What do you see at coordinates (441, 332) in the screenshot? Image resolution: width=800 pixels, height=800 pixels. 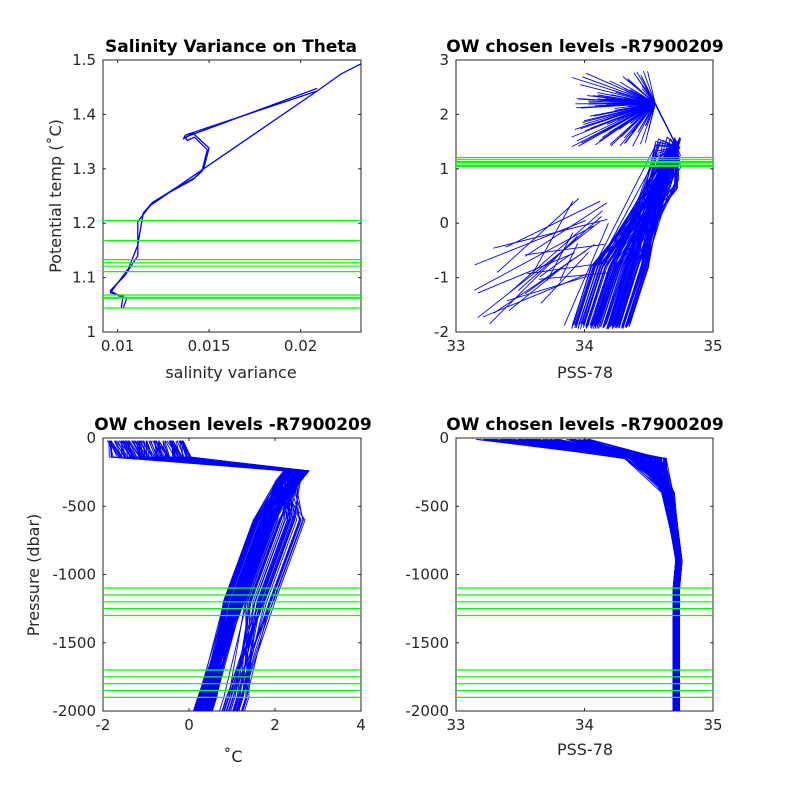 I see `y-tick-label: -2` at bounding box center [441, 332].